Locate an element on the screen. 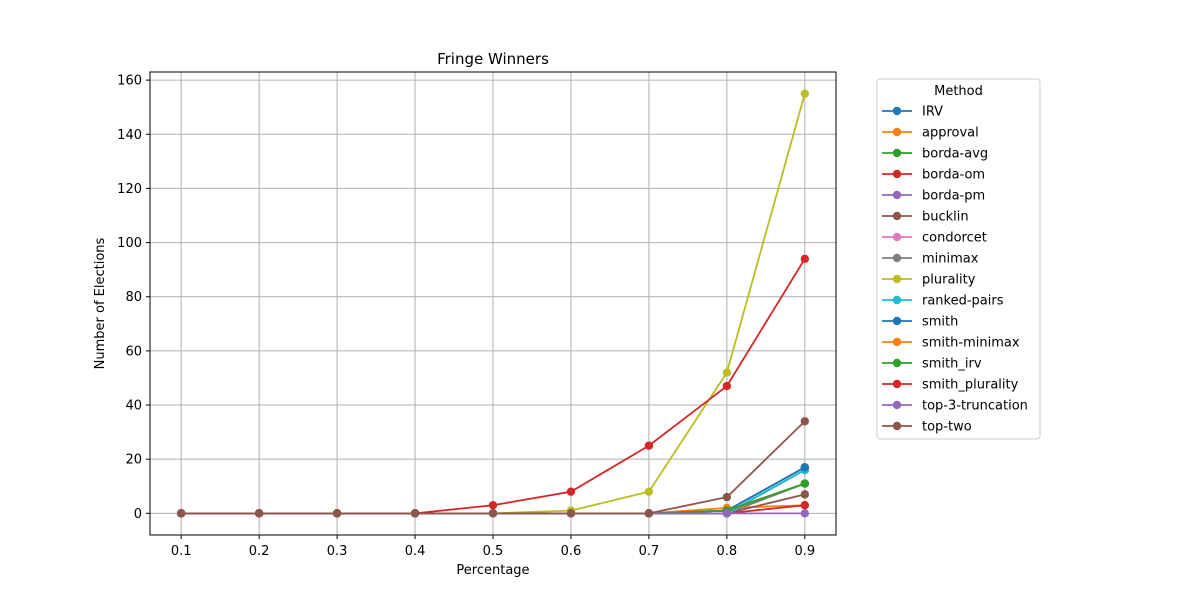 The image size is (1200, 600). legend-label: condorcet is located at coordinates (954, 238).